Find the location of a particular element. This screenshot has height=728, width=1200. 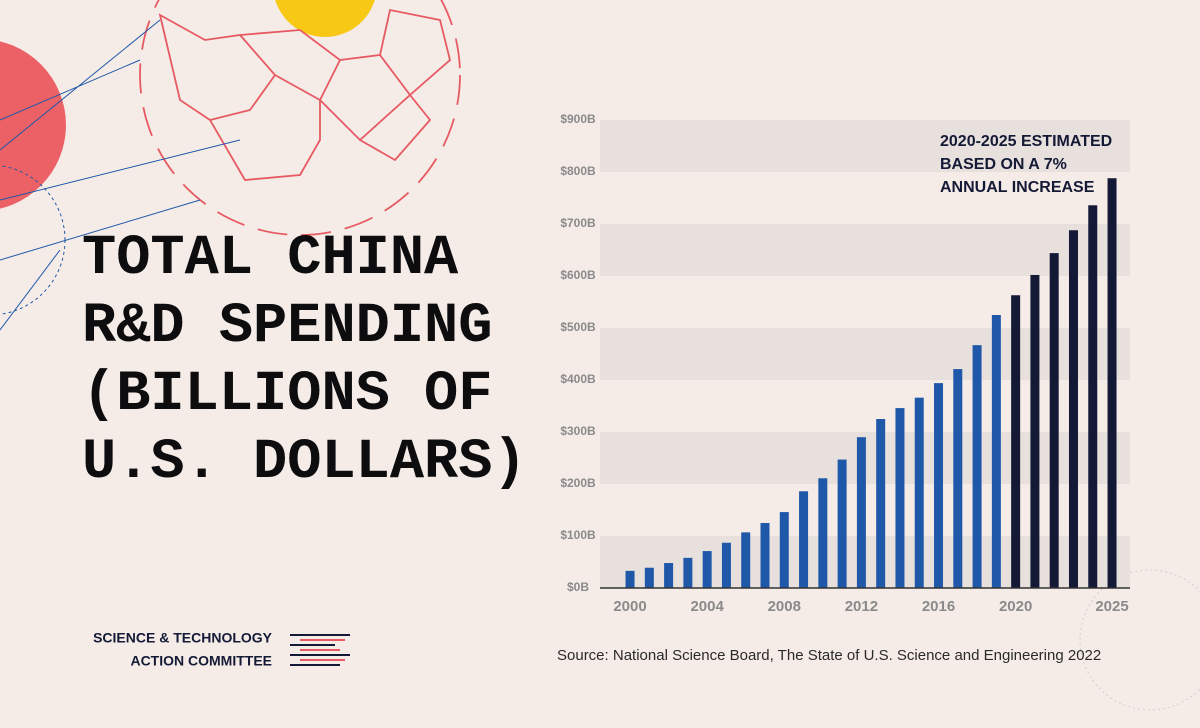

x-tick-label: 2012 is located at coordinates (861, 606).